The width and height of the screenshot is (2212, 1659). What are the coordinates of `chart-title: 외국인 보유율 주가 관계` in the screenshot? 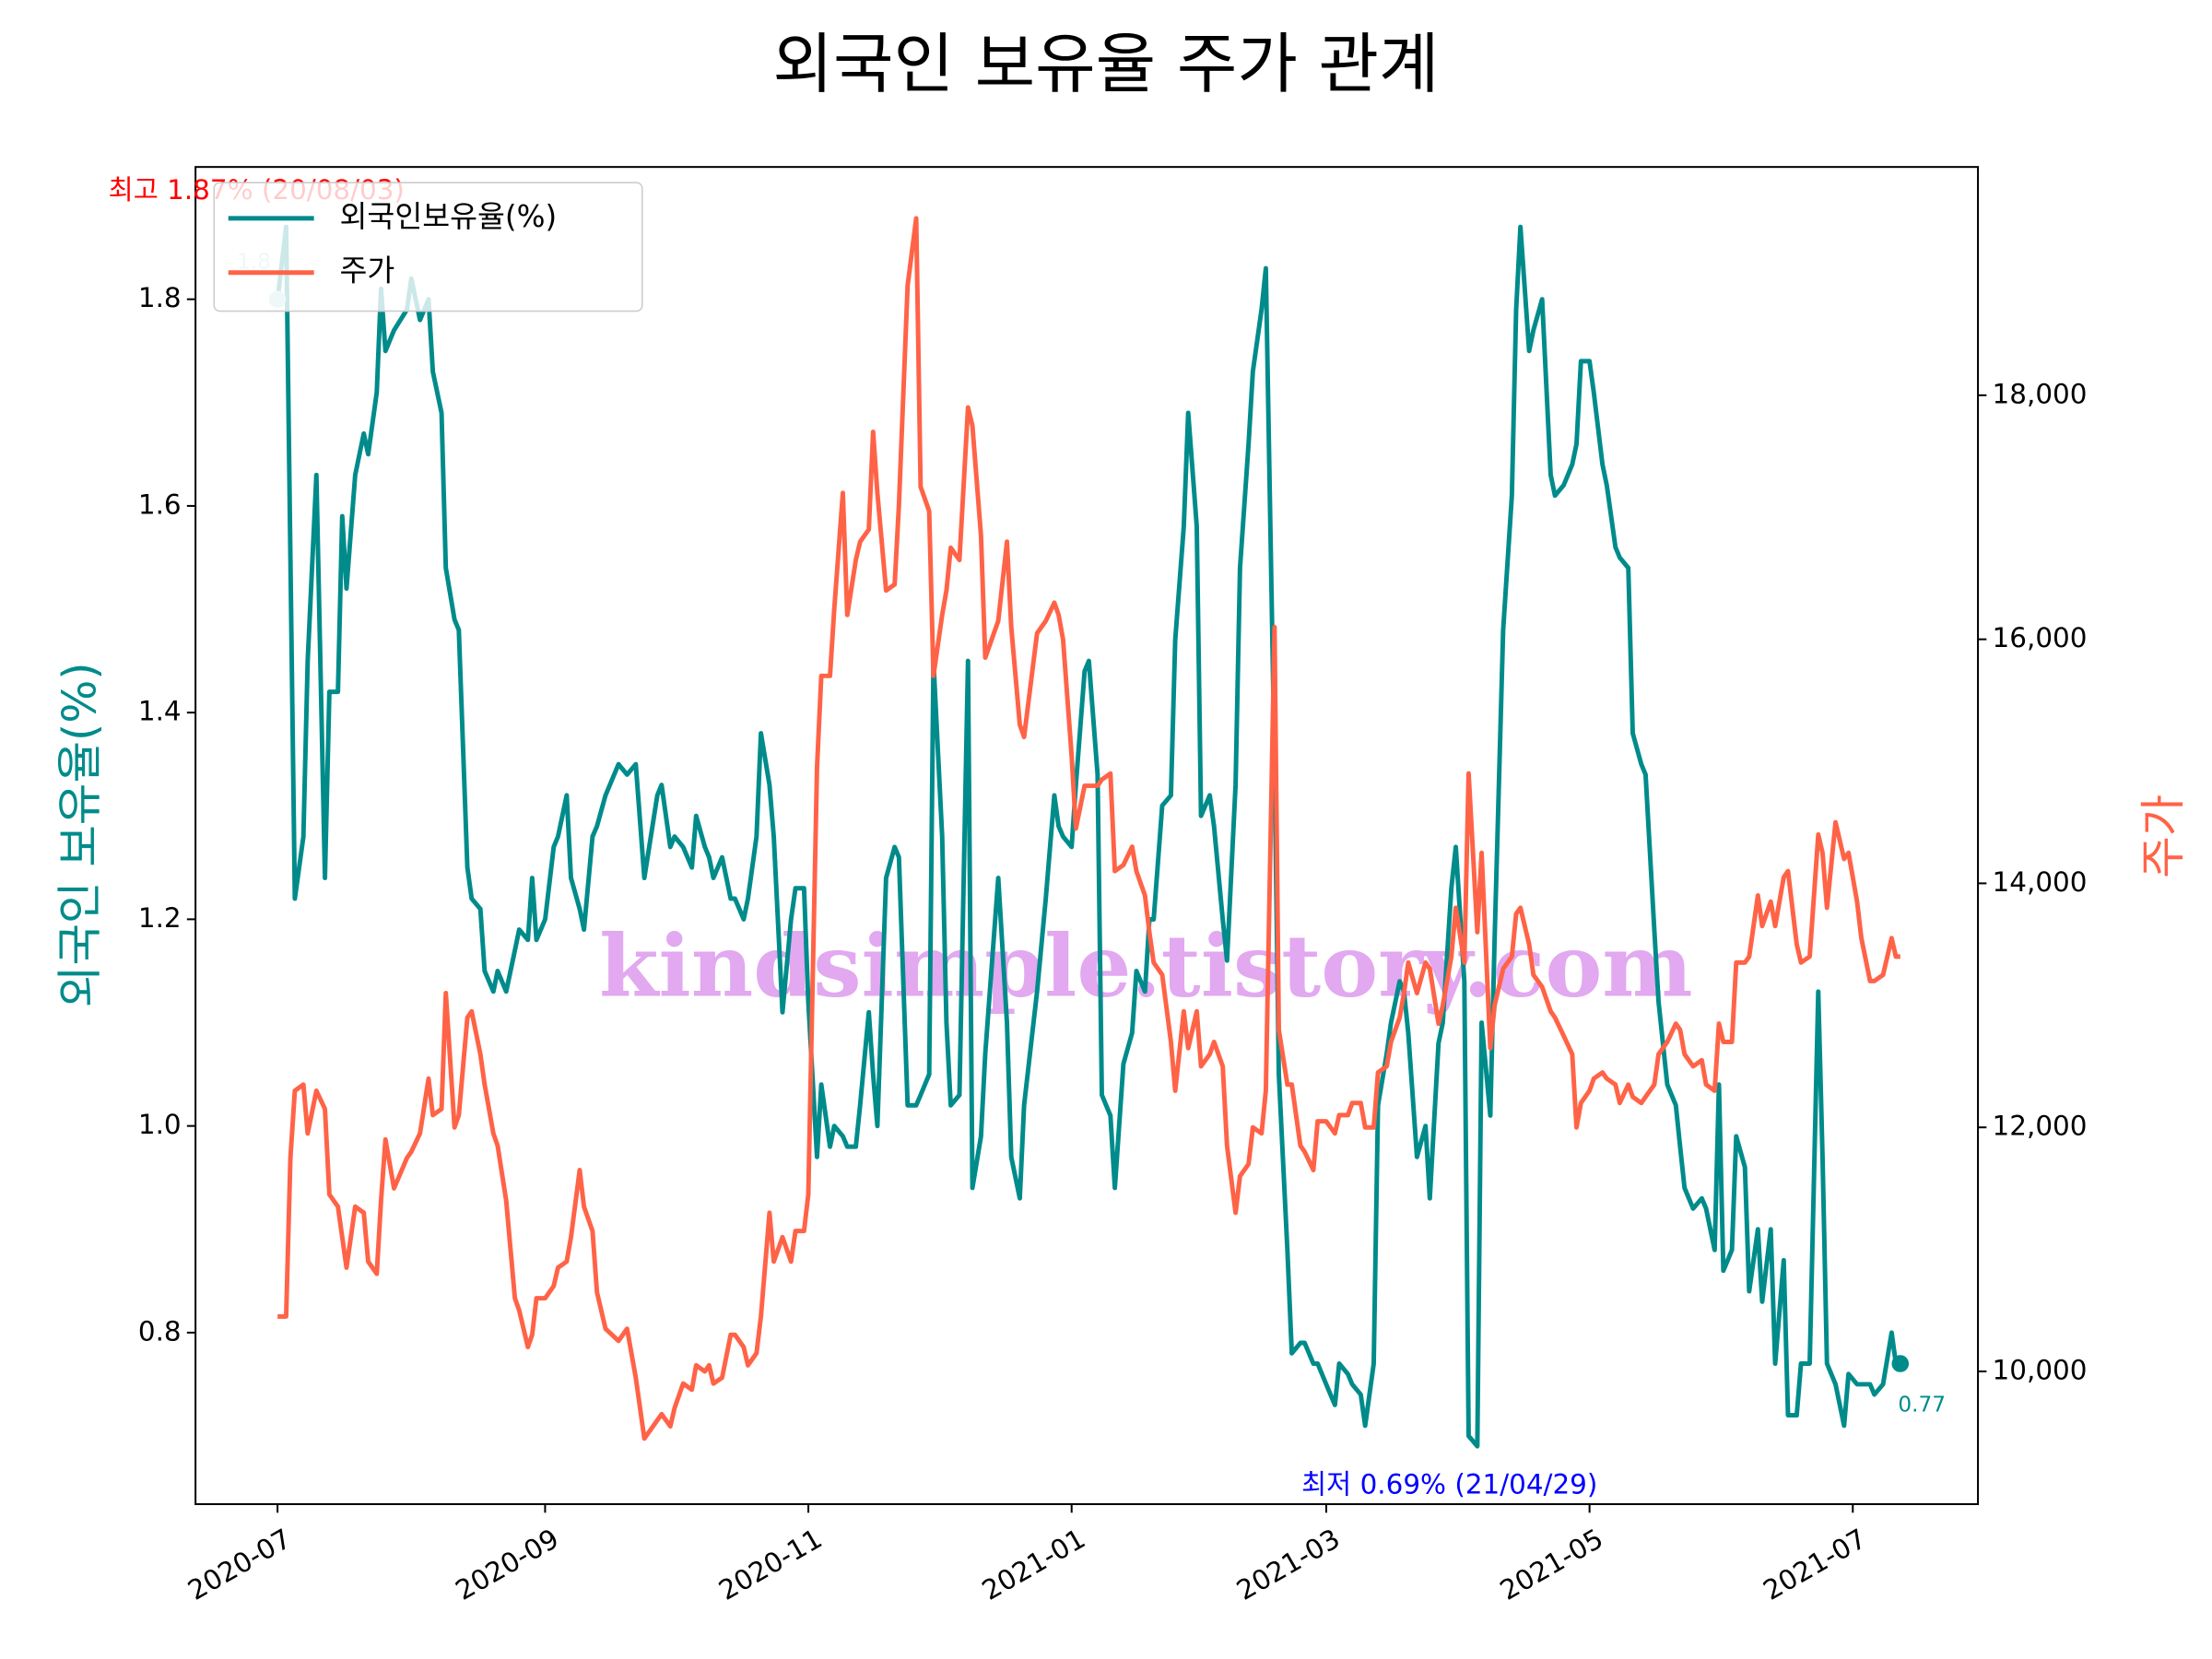 It's located at (1105, 64).